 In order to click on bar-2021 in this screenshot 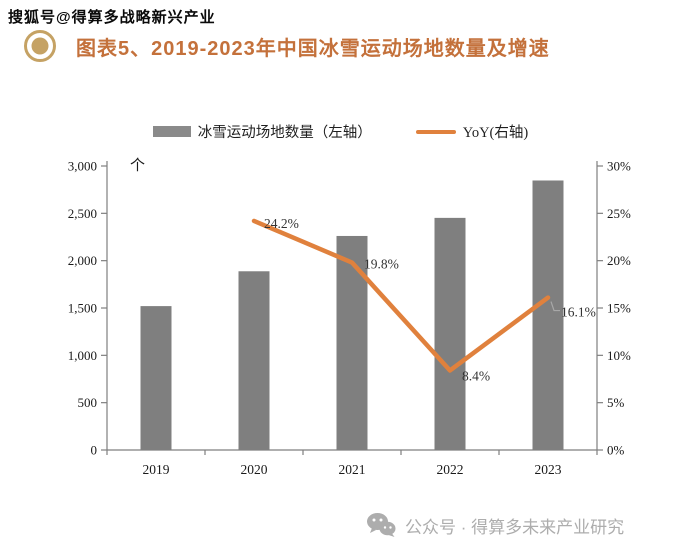, I will do `click(352, 342)`.